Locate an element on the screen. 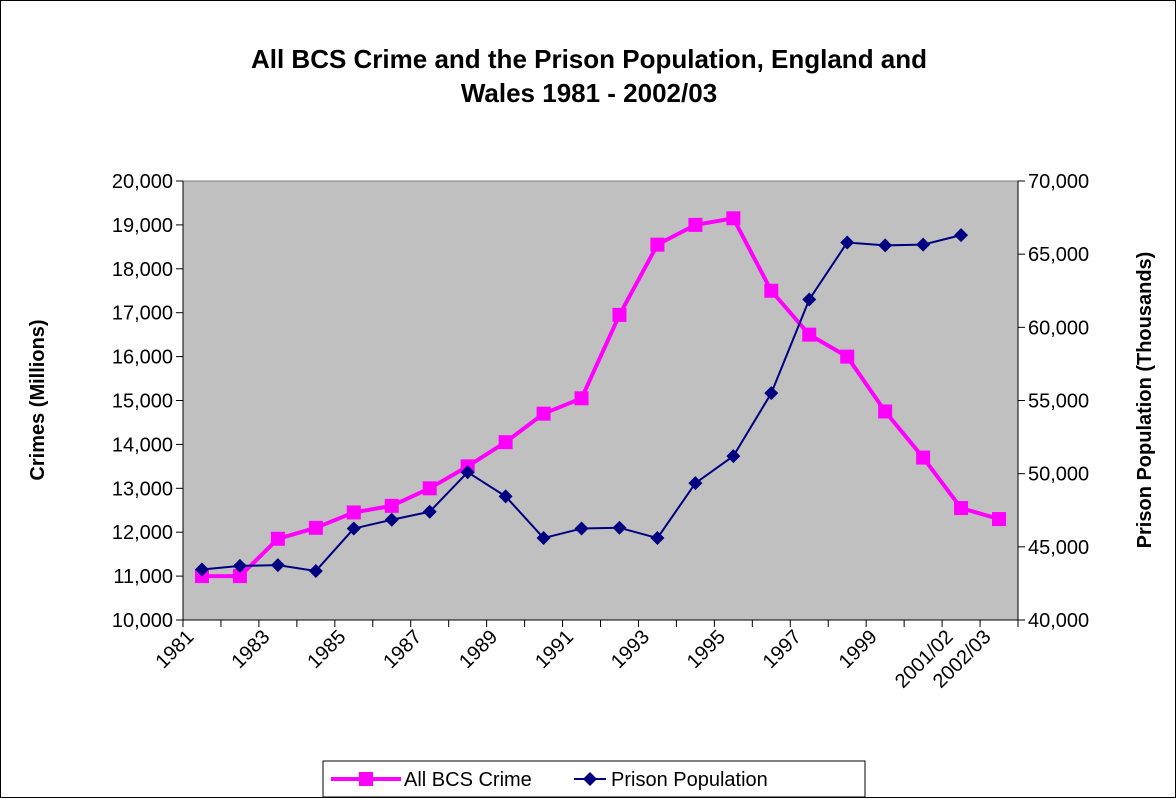 The image size is (1176, 799). right-tick-label: 70,000 is located at coordinates (1058, 182).